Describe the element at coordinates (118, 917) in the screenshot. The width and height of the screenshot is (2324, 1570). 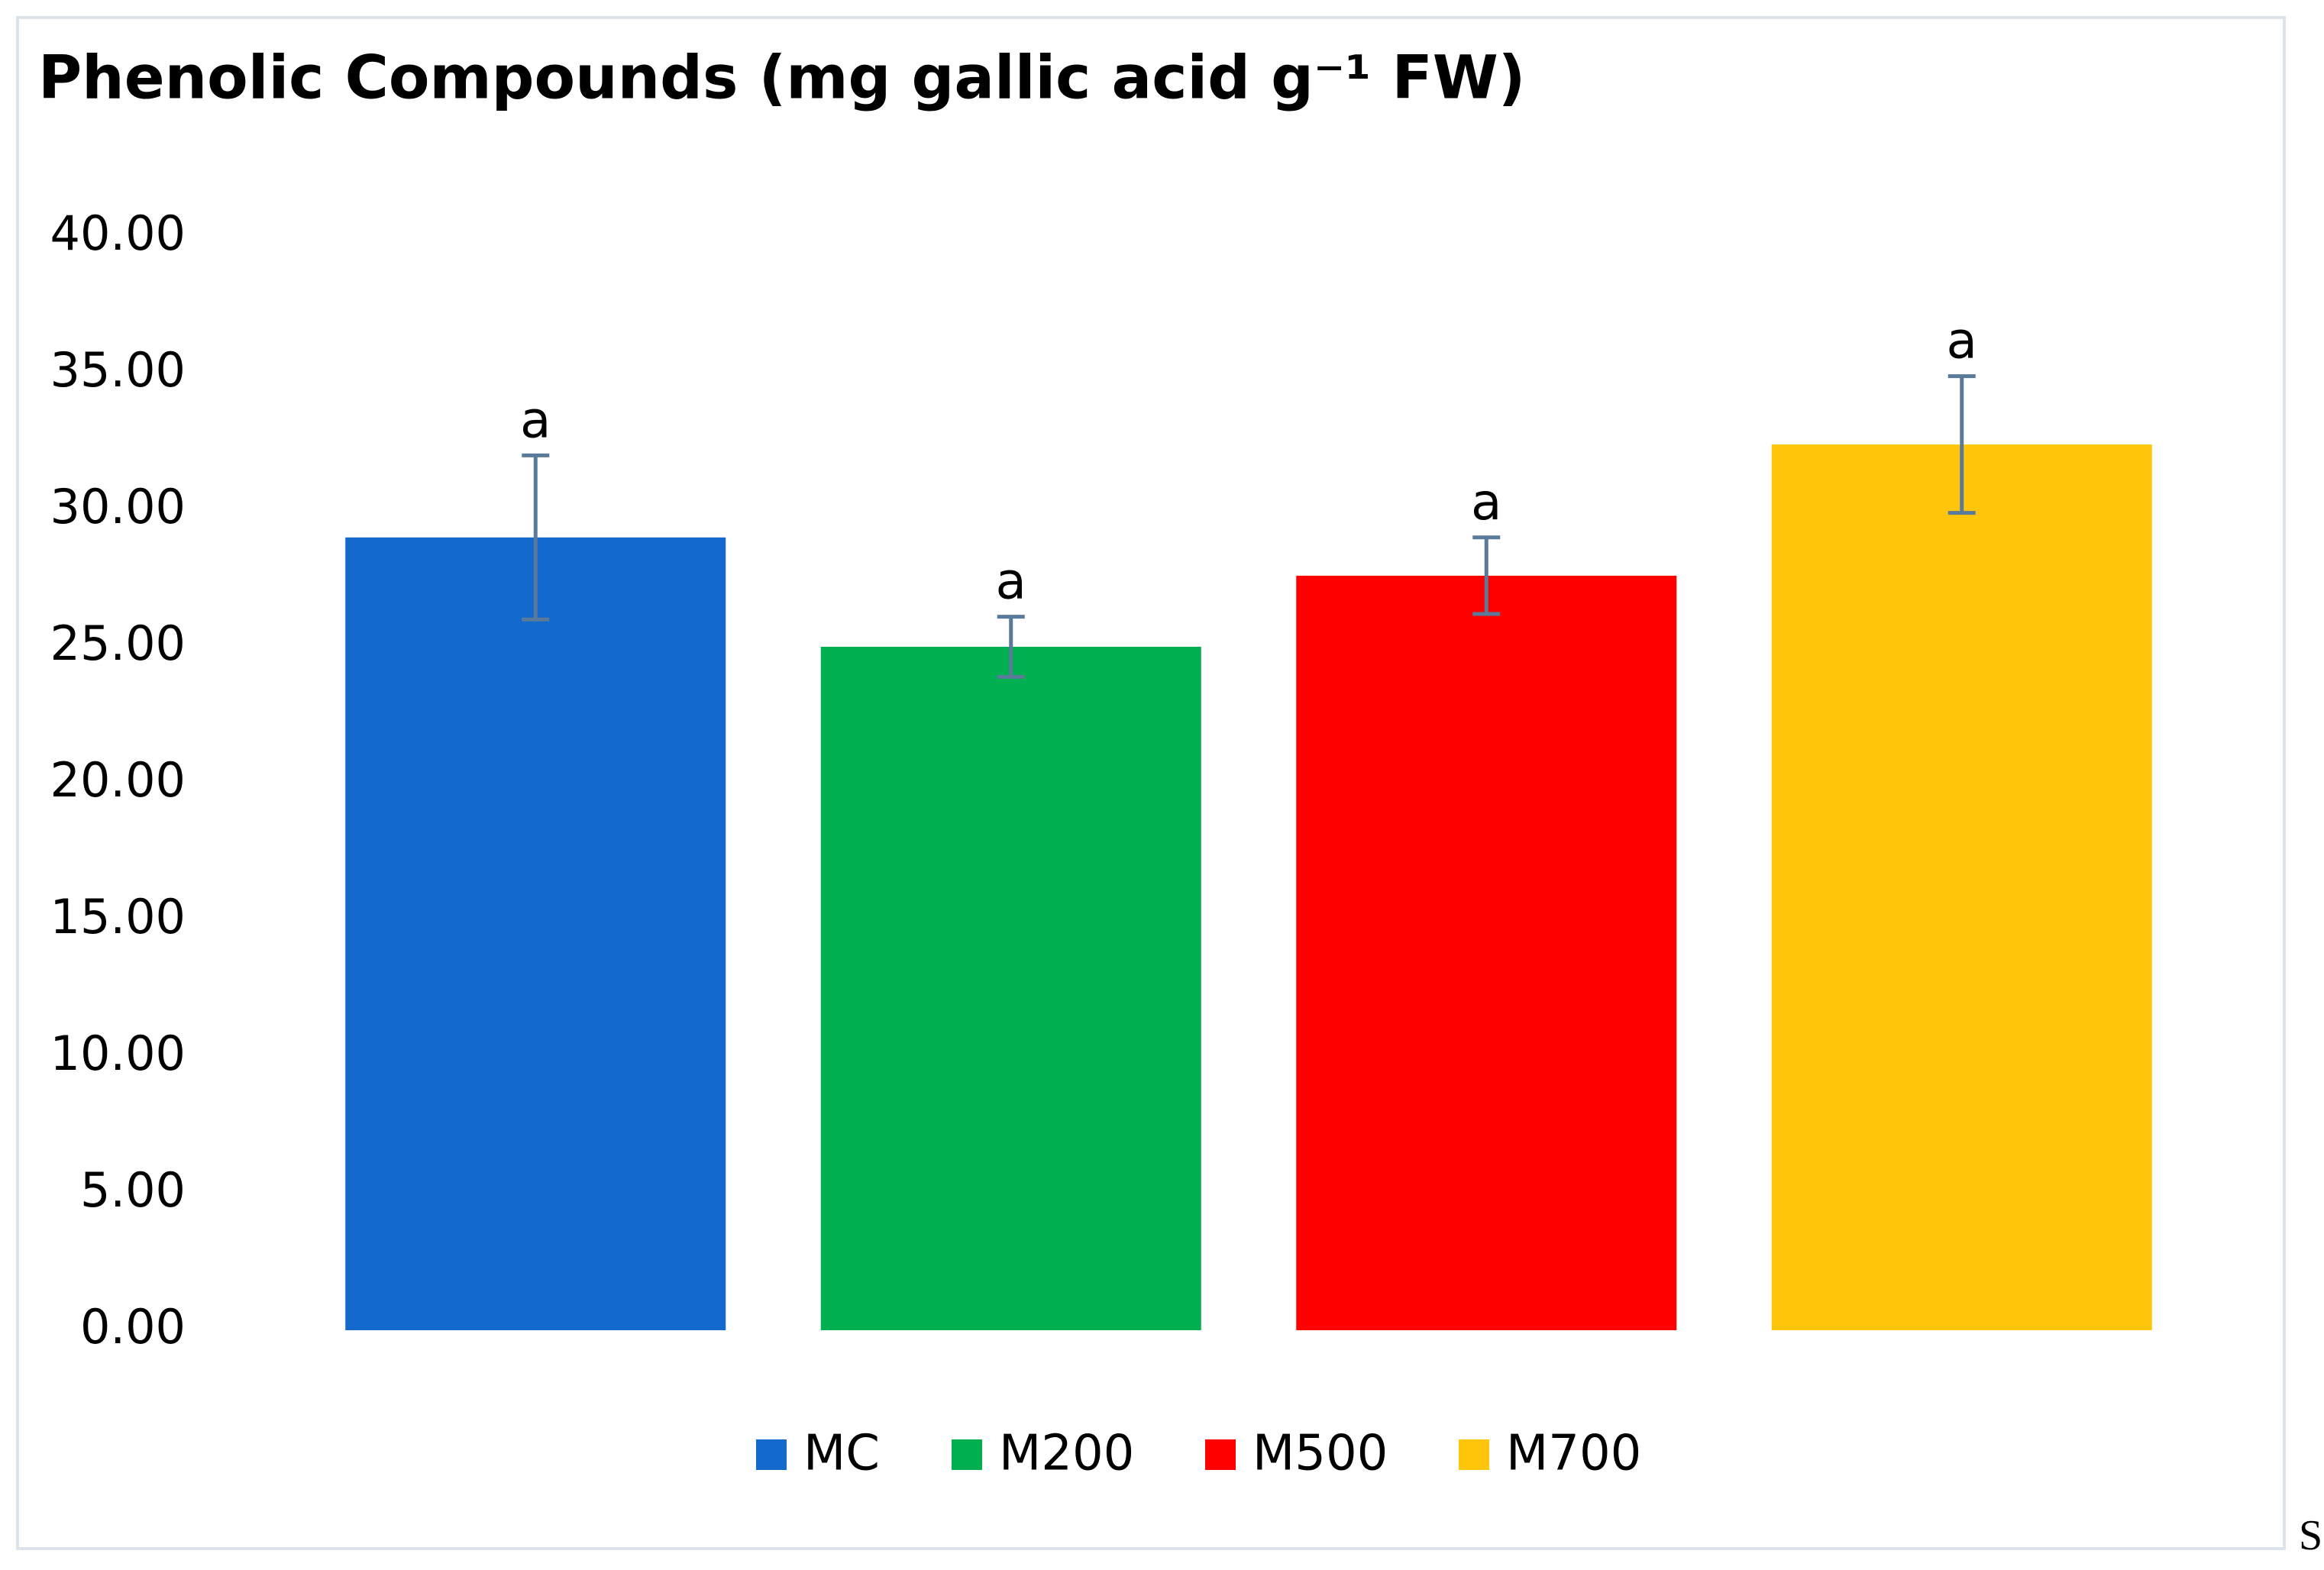
I see `y-tick-label: 15.00` at that location.